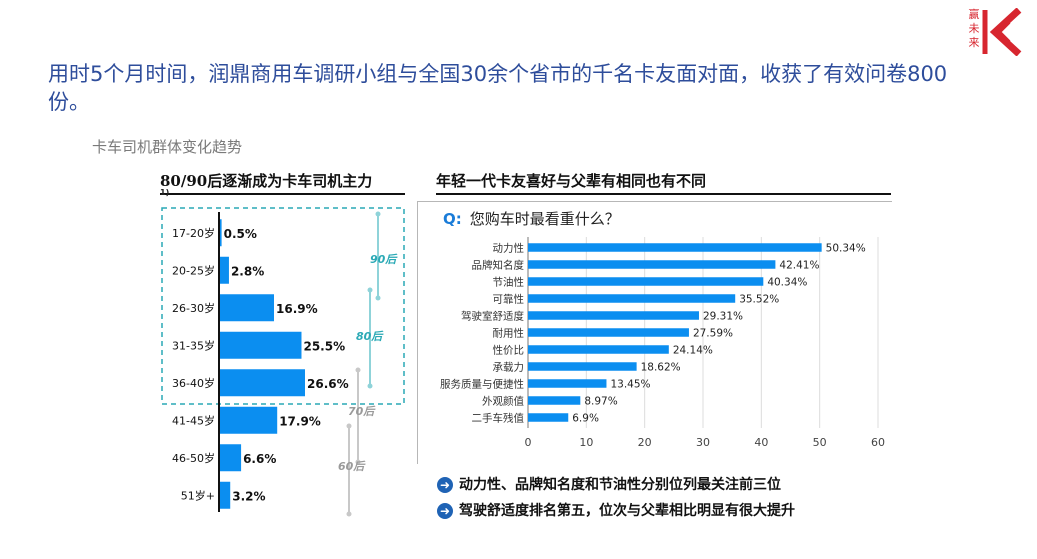 The image size is (1037, 559). Describe the element at coordinates (759, 300) in the screenshot. I see `factor-data-label: 35.52%` at that location.